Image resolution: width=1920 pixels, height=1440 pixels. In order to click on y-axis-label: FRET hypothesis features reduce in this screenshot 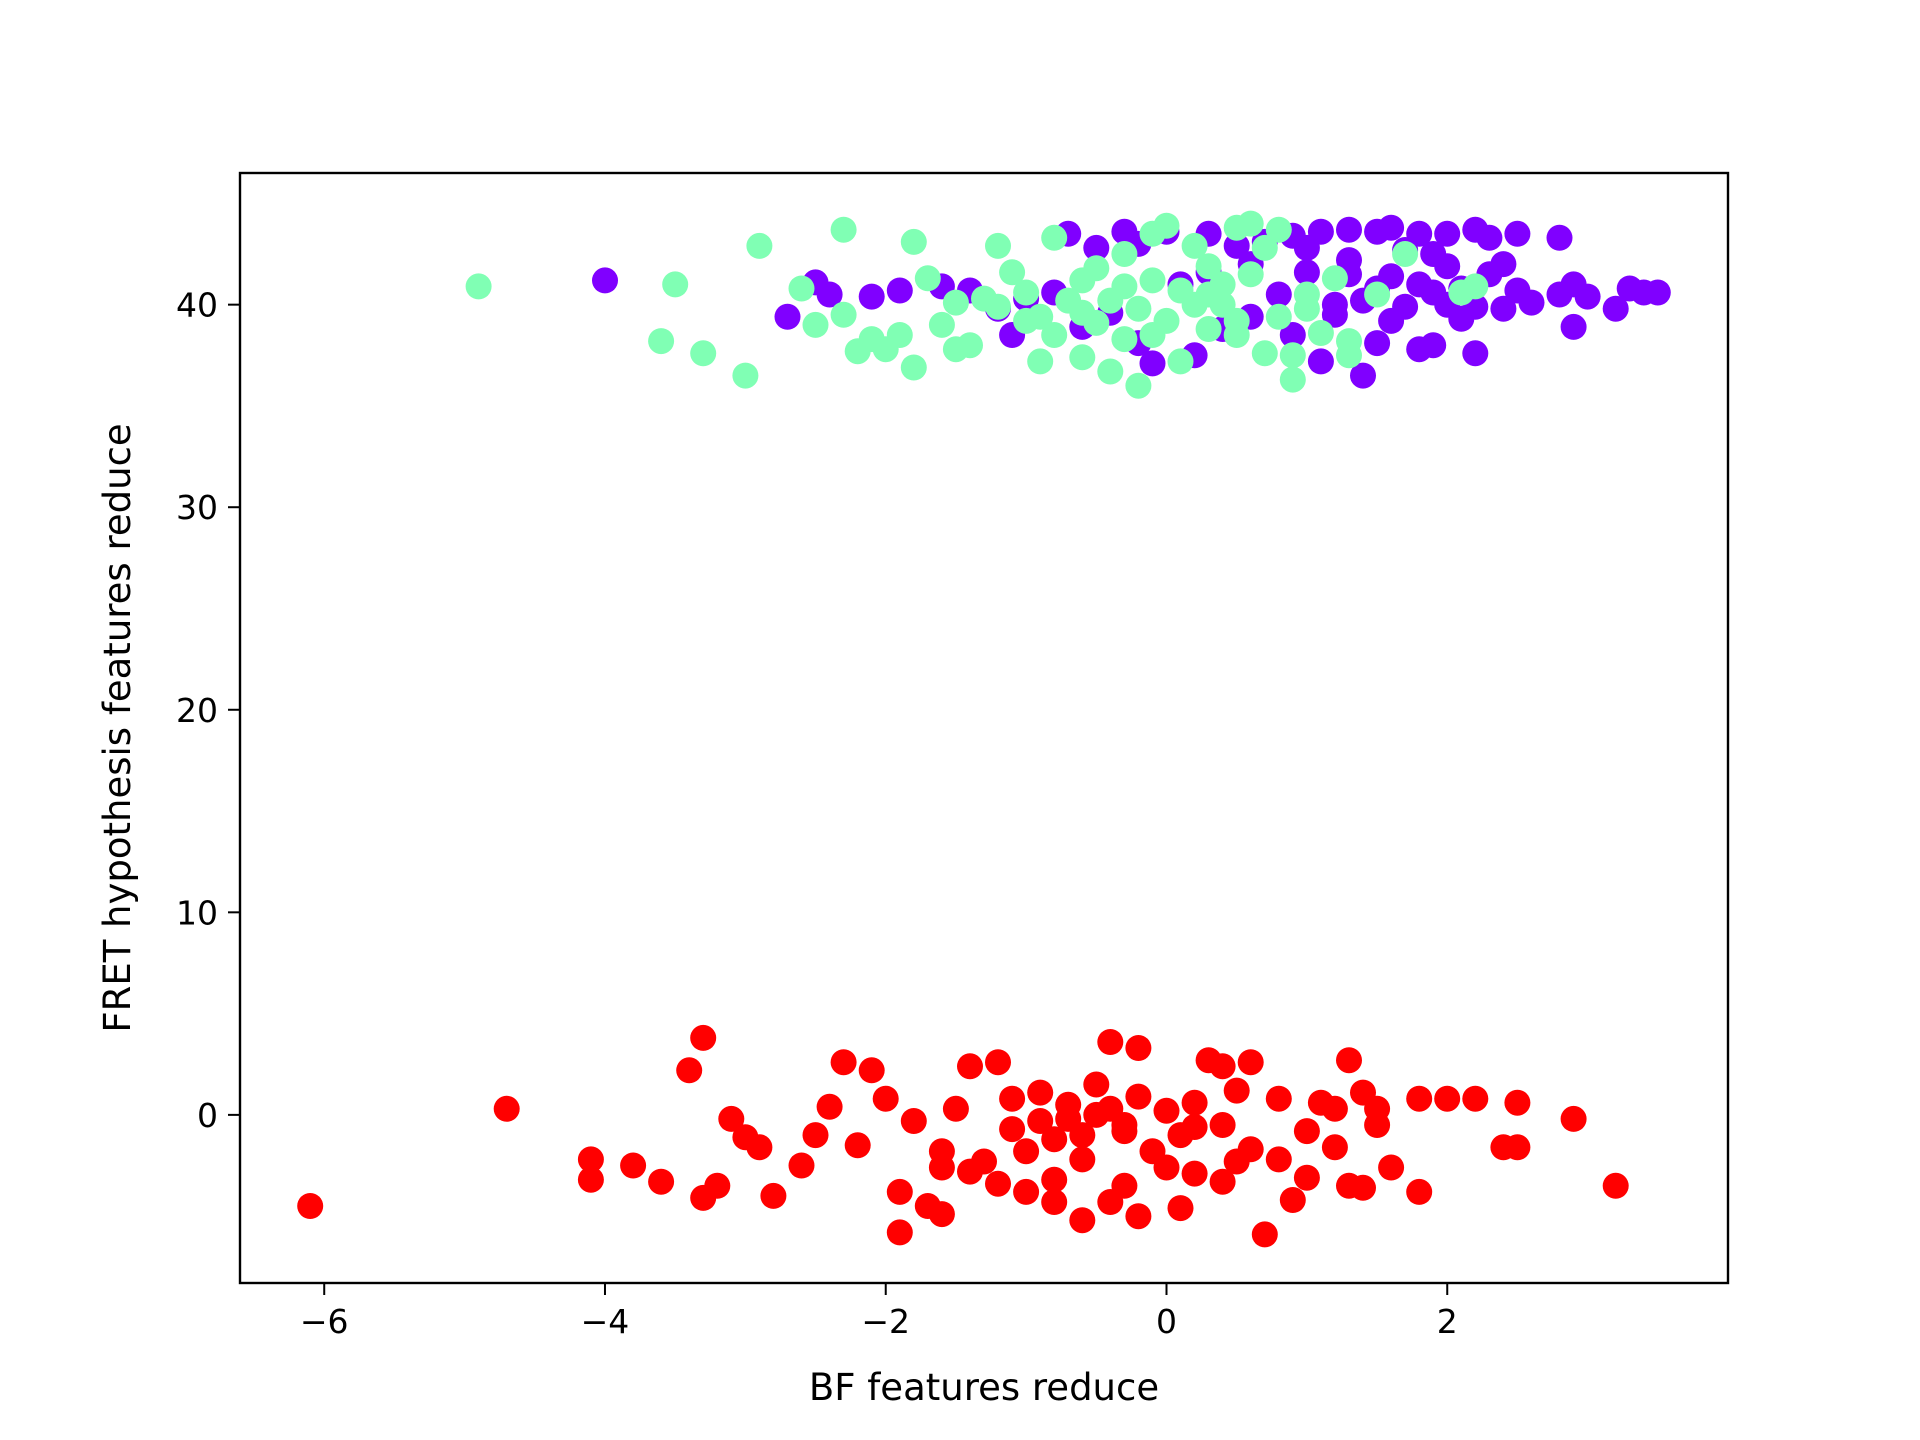, I will do `click(117, 727)`.